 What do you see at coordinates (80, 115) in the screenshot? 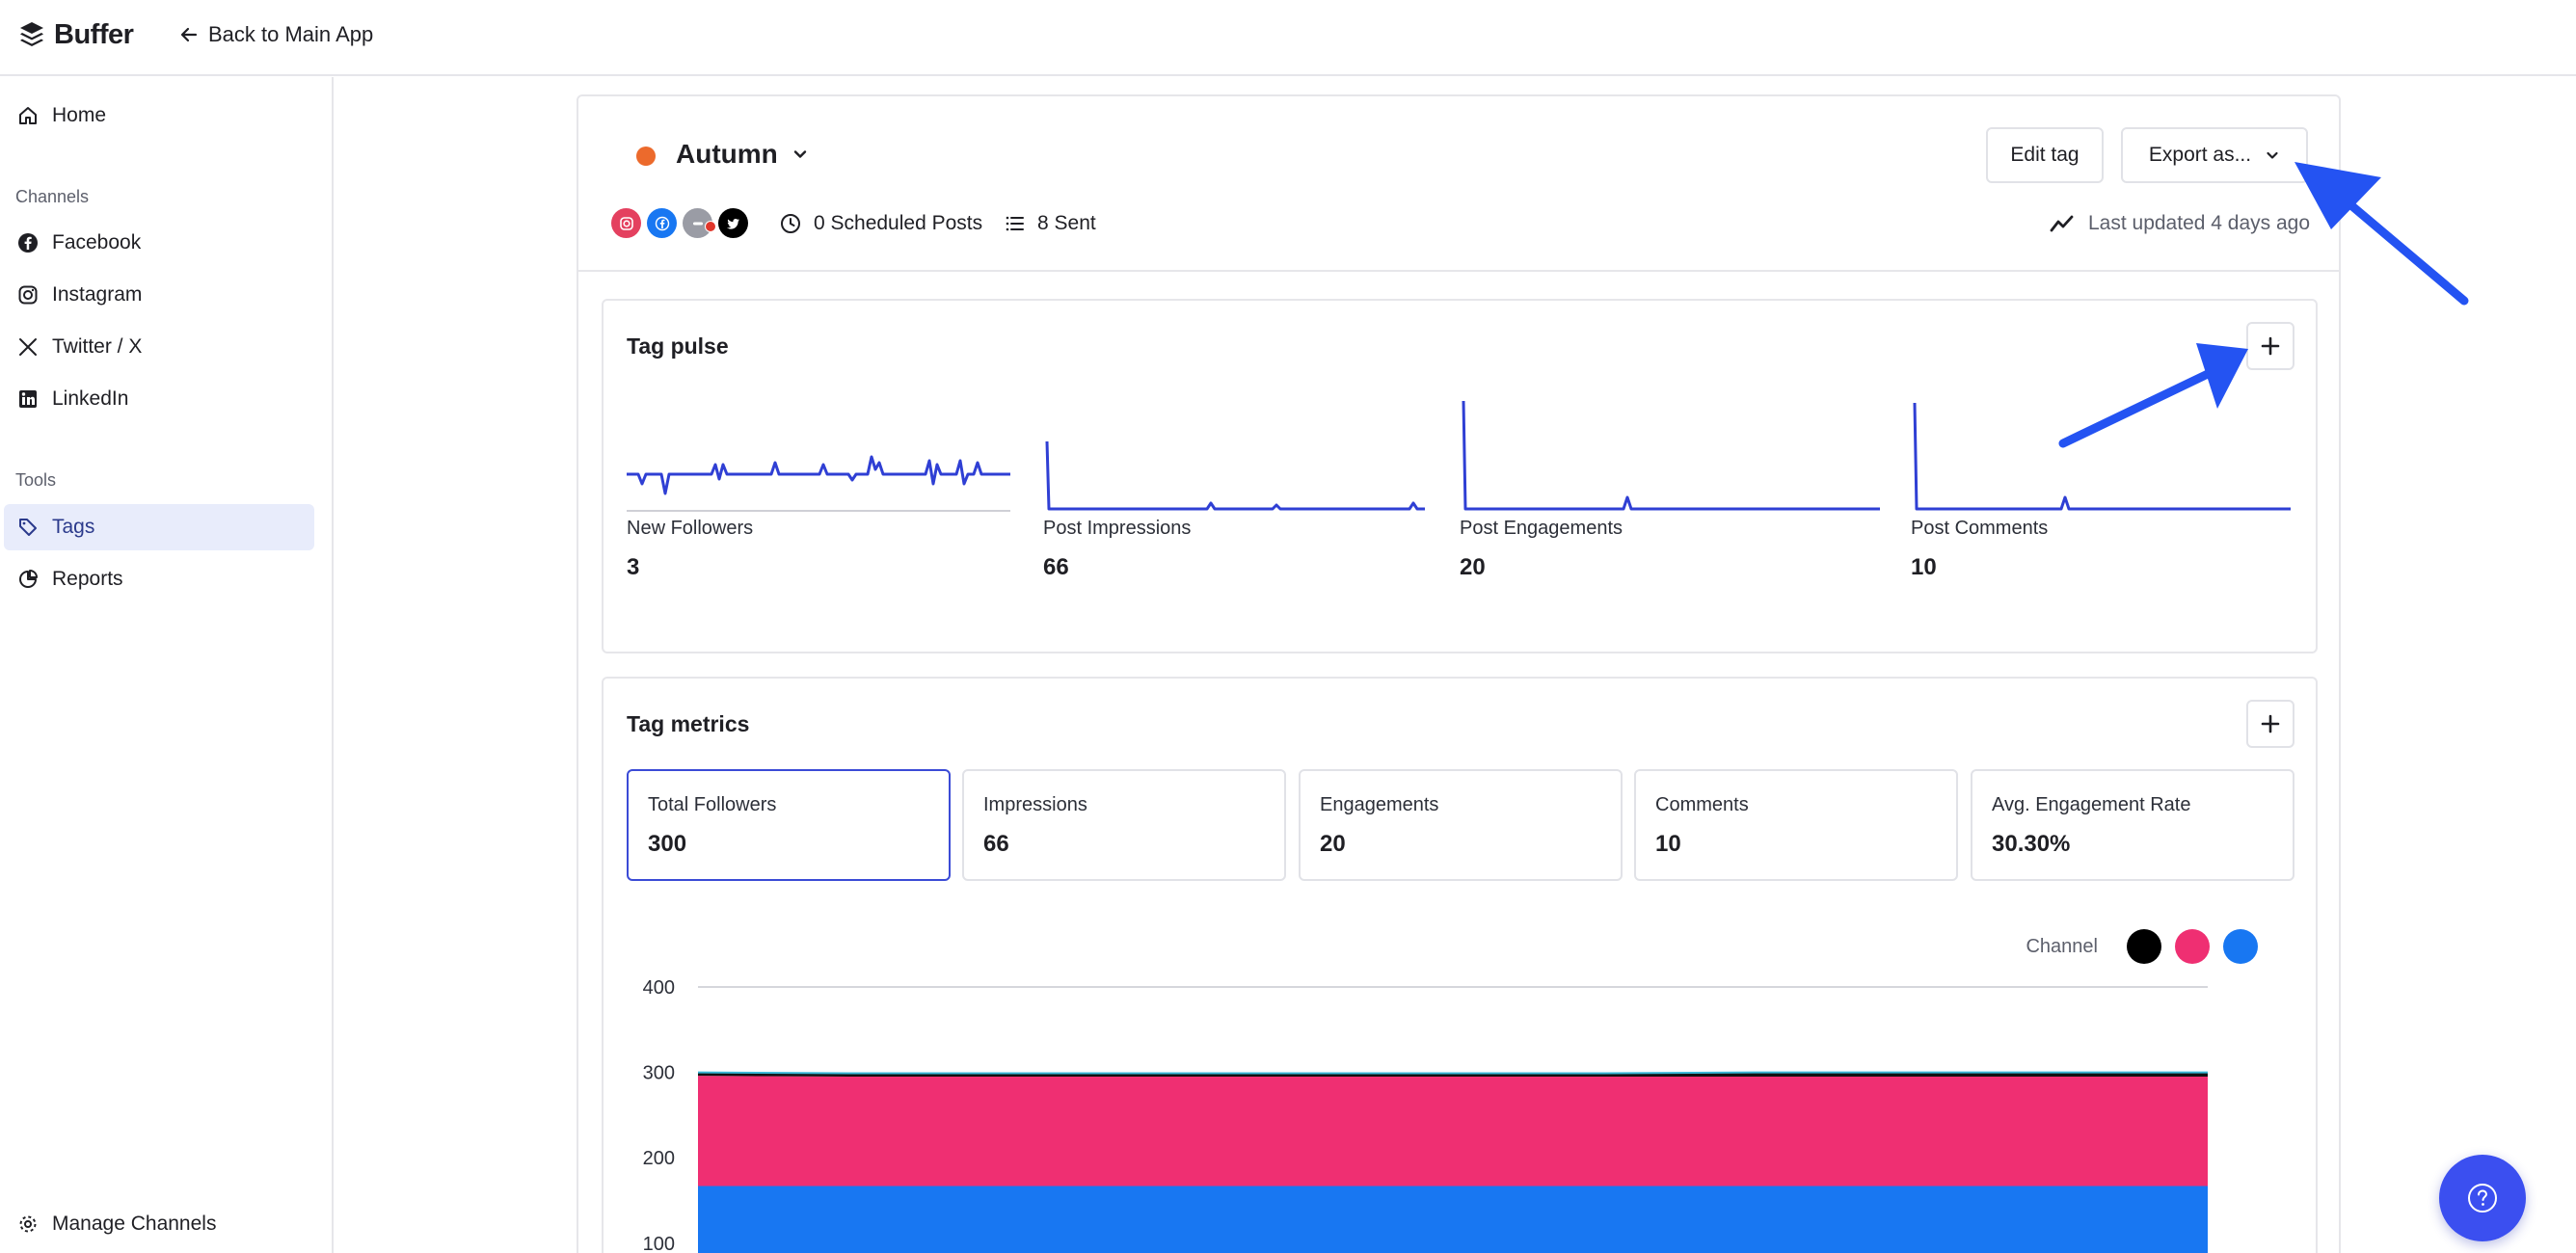
I see `sidebar-item-label: Home` at bounding box center [80, 115].